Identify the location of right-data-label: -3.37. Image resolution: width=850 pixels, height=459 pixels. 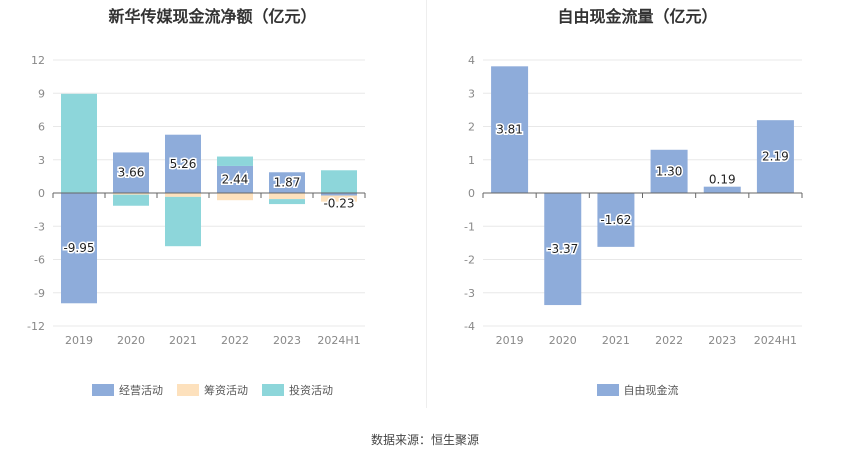
(562, 249).